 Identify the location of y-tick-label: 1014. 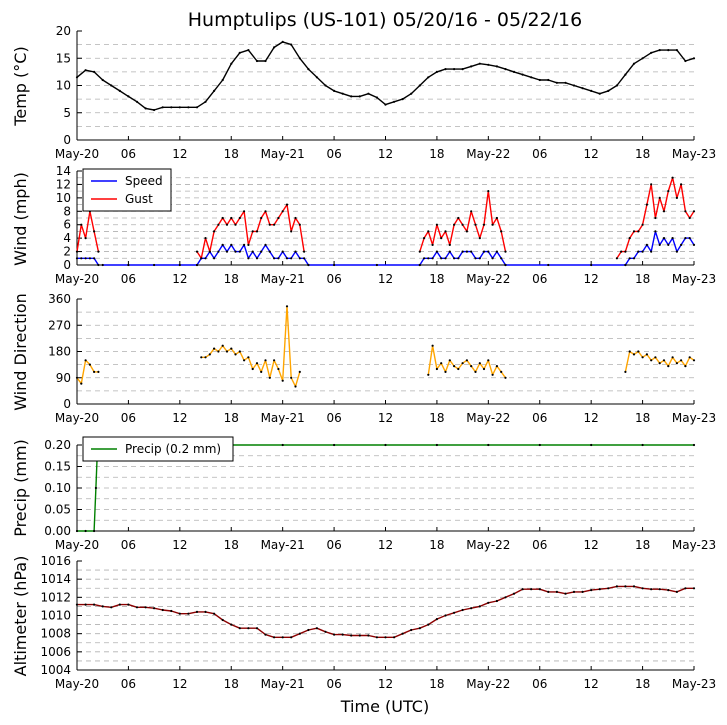
(55, 579).